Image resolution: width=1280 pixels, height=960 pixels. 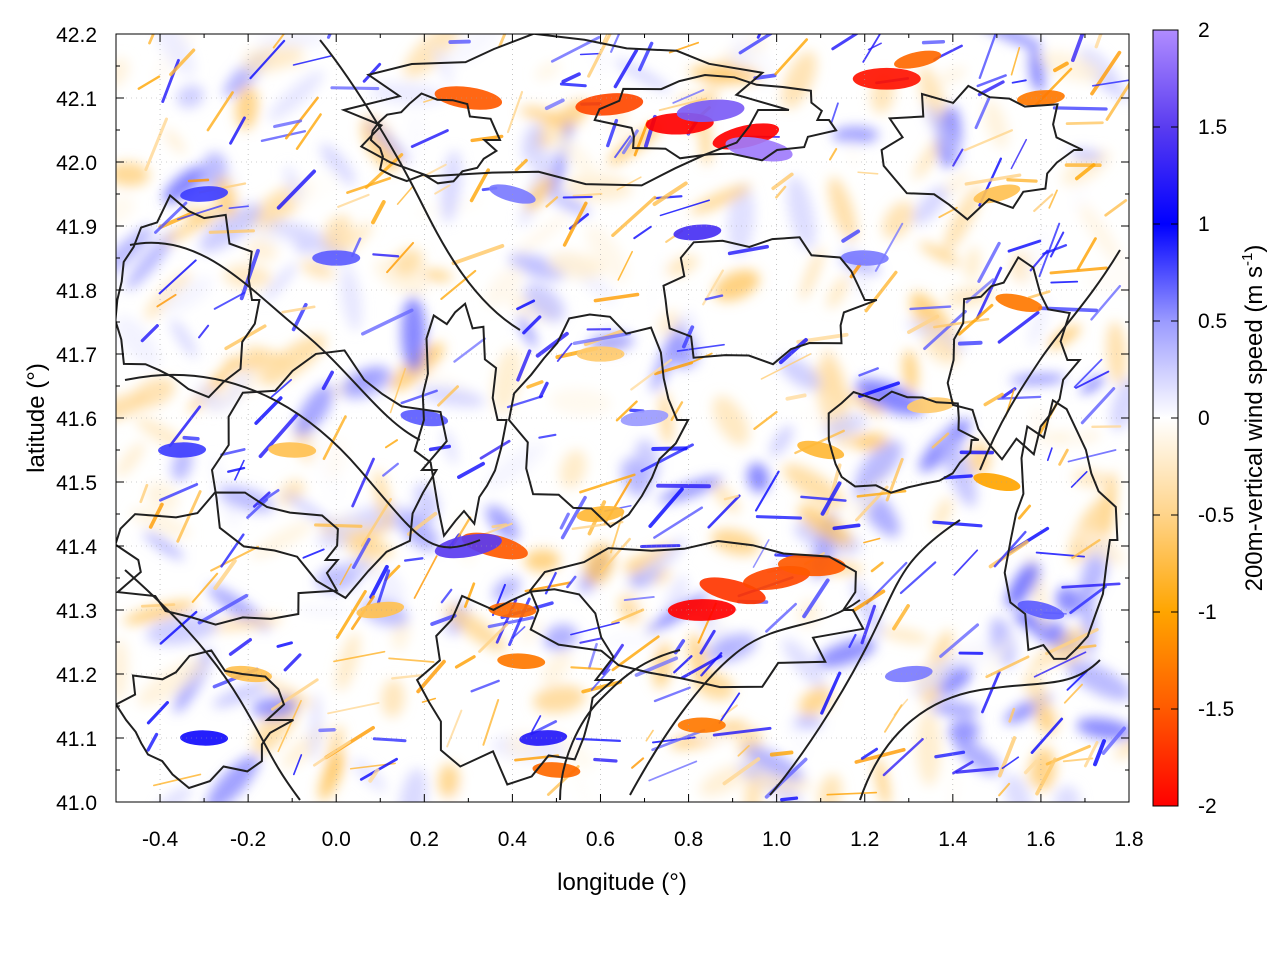 I want to click on colorbar-tick-label: -2, so click(x=1207, y=806).